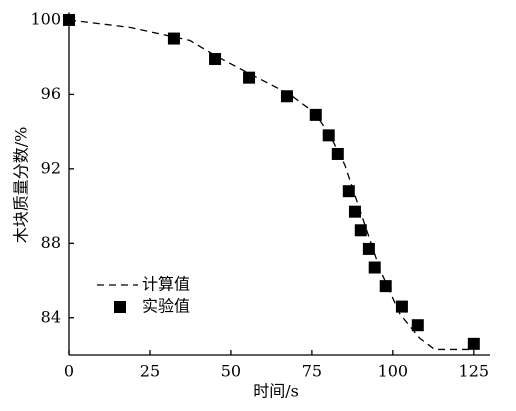 This screenshot has height=411, width=516. I want to click on y-tick-label: 100, so click(45, 18).